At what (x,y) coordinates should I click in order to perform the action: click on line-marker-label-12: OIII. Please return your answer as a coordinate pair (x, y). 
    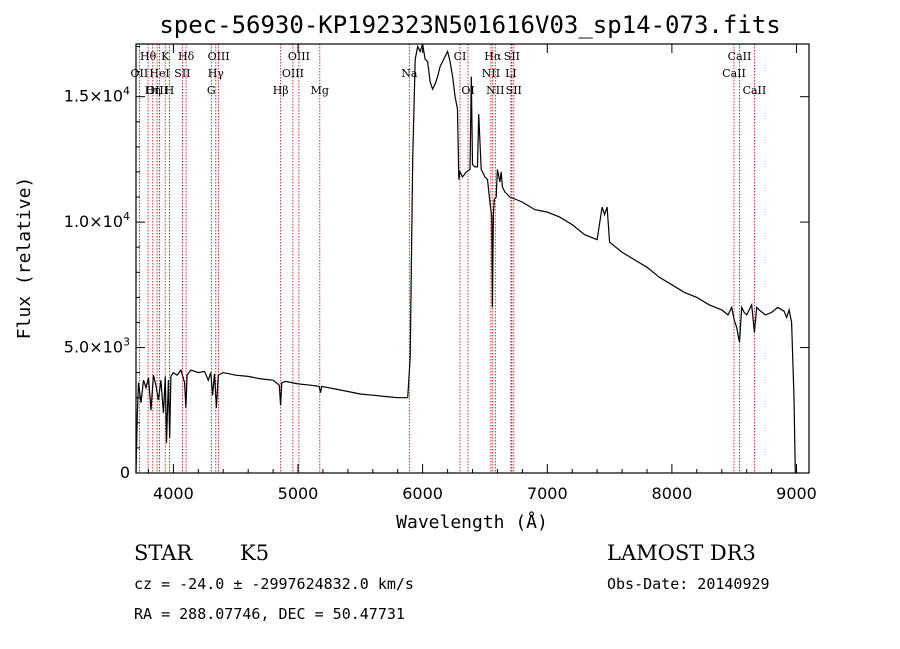
    Looking at the image, I should click on (299, 56).